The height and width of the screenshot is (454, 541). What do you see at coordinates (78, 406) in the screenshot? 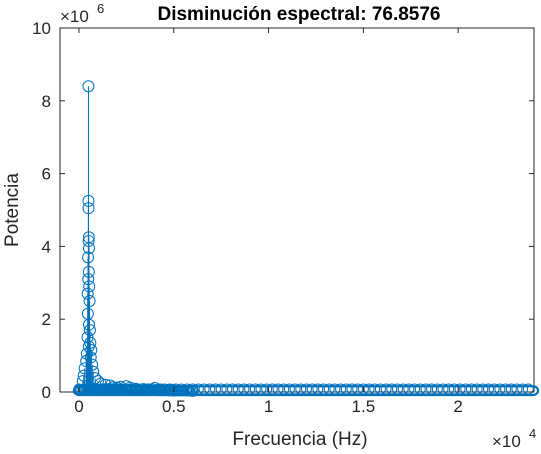
I see `x-tick-label: 0` at bounding box center [78, 406].